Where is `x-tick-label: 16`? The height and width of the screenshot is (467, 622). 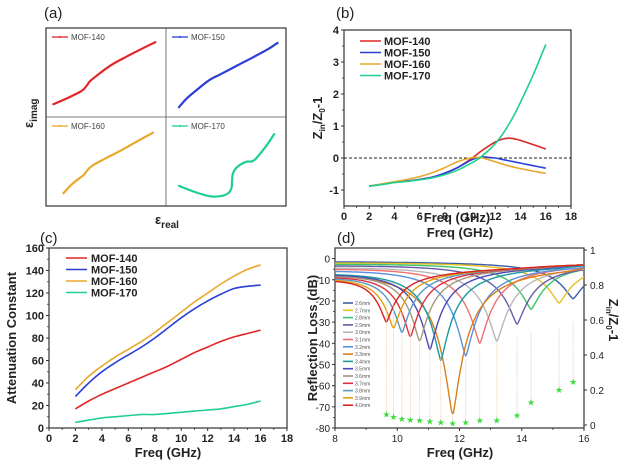 x-tick-label: 16 is located at coordinates (546, 217).